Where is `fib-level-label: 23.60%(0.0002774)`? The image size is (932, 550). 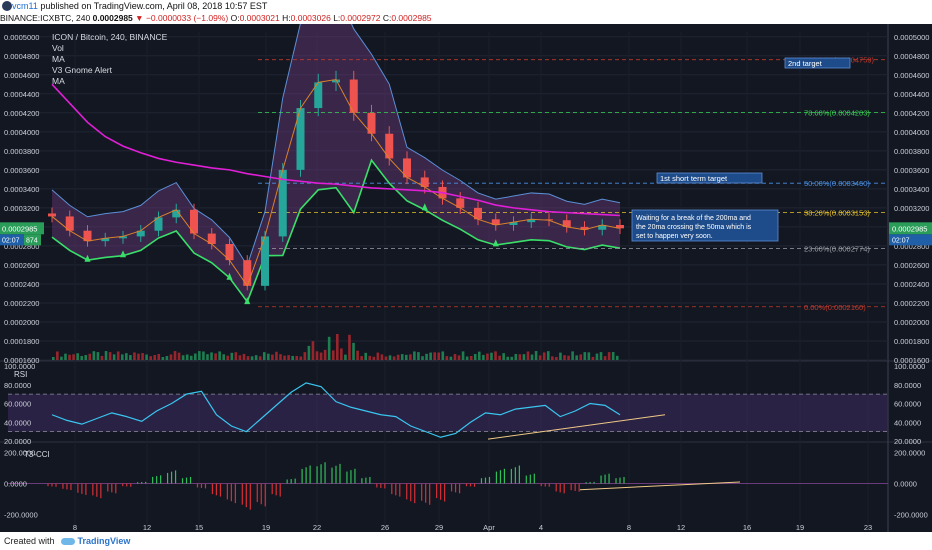 fib-level-label: 23.60%(0.0002774) is located at coordinates (837, 248).